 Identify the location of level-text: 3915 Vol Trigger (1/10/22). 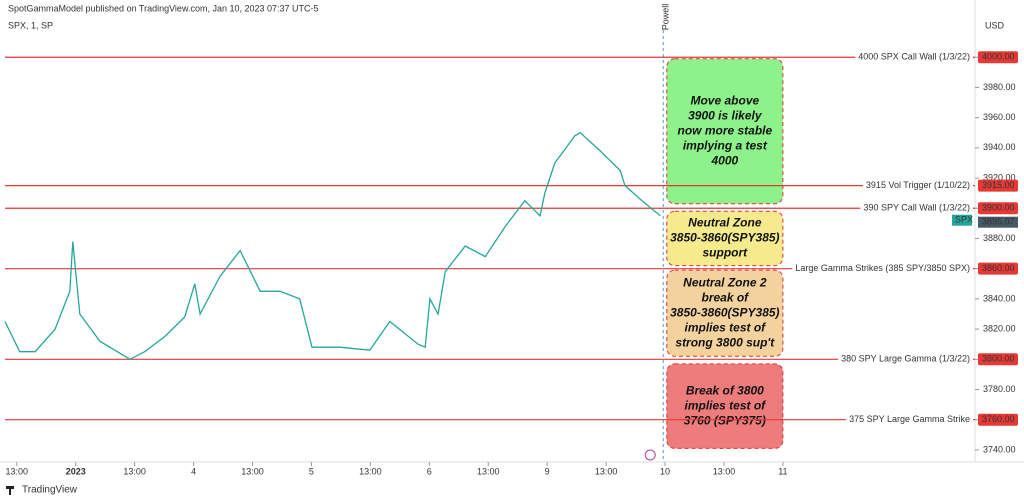
(918, 185).